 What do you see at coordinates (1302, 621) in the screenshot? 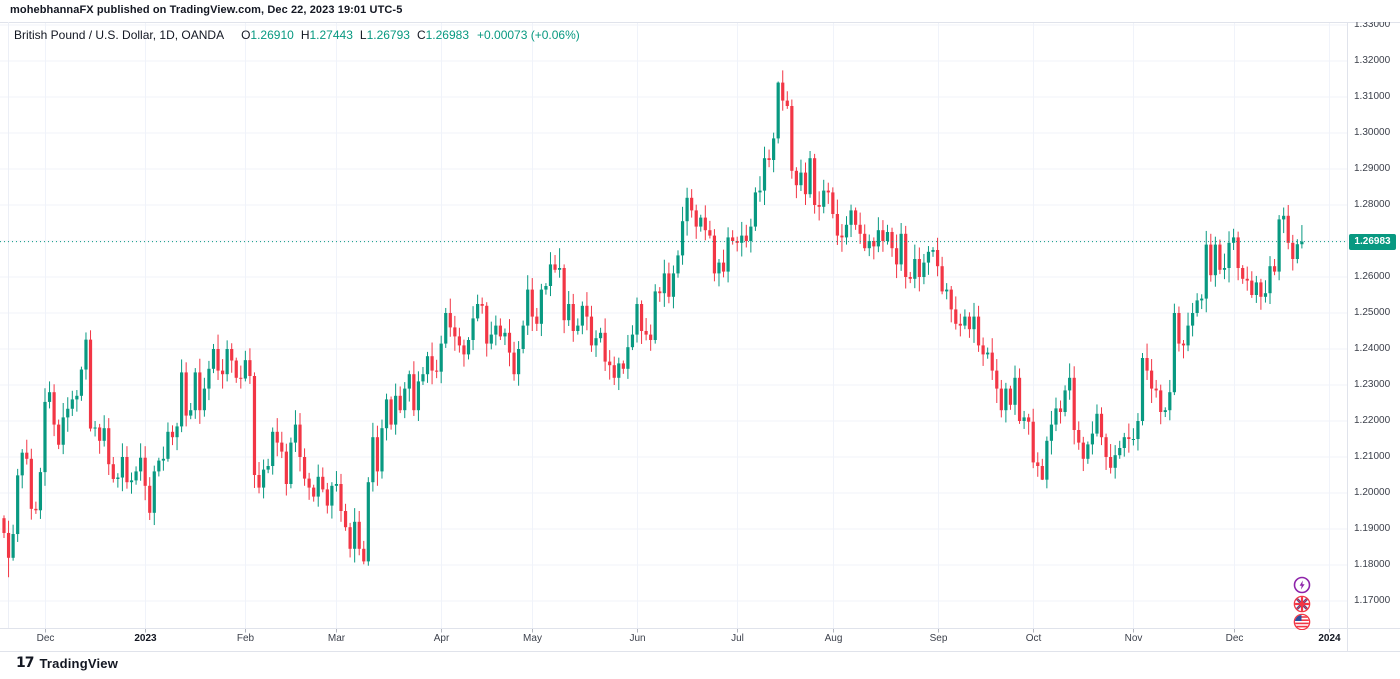
I see `economic-event-us-flag-icon` at bounding box center [1302, 621].